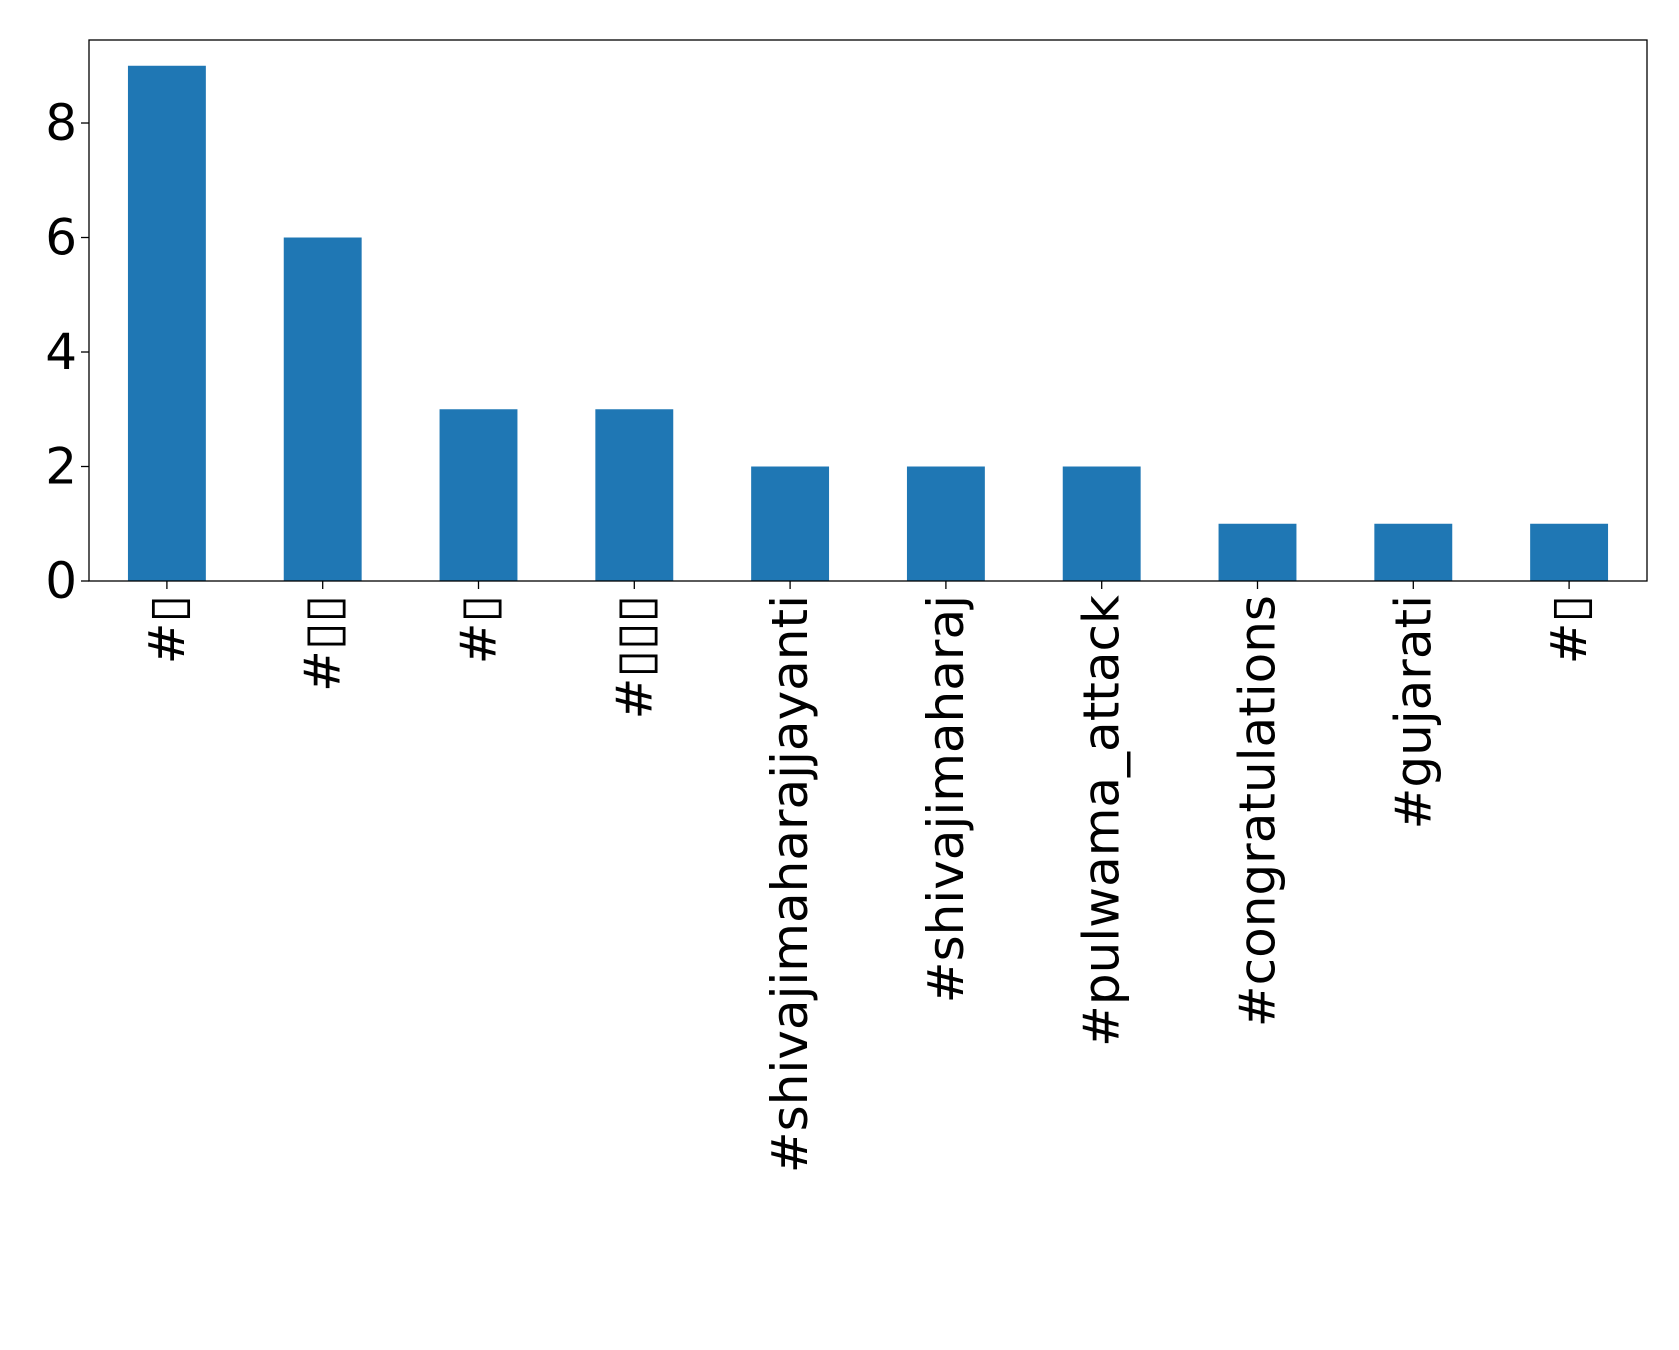 The width and height of the screenshot is (1679, 1350). I want to click on y-tick-label: 2, so click(61, 467).